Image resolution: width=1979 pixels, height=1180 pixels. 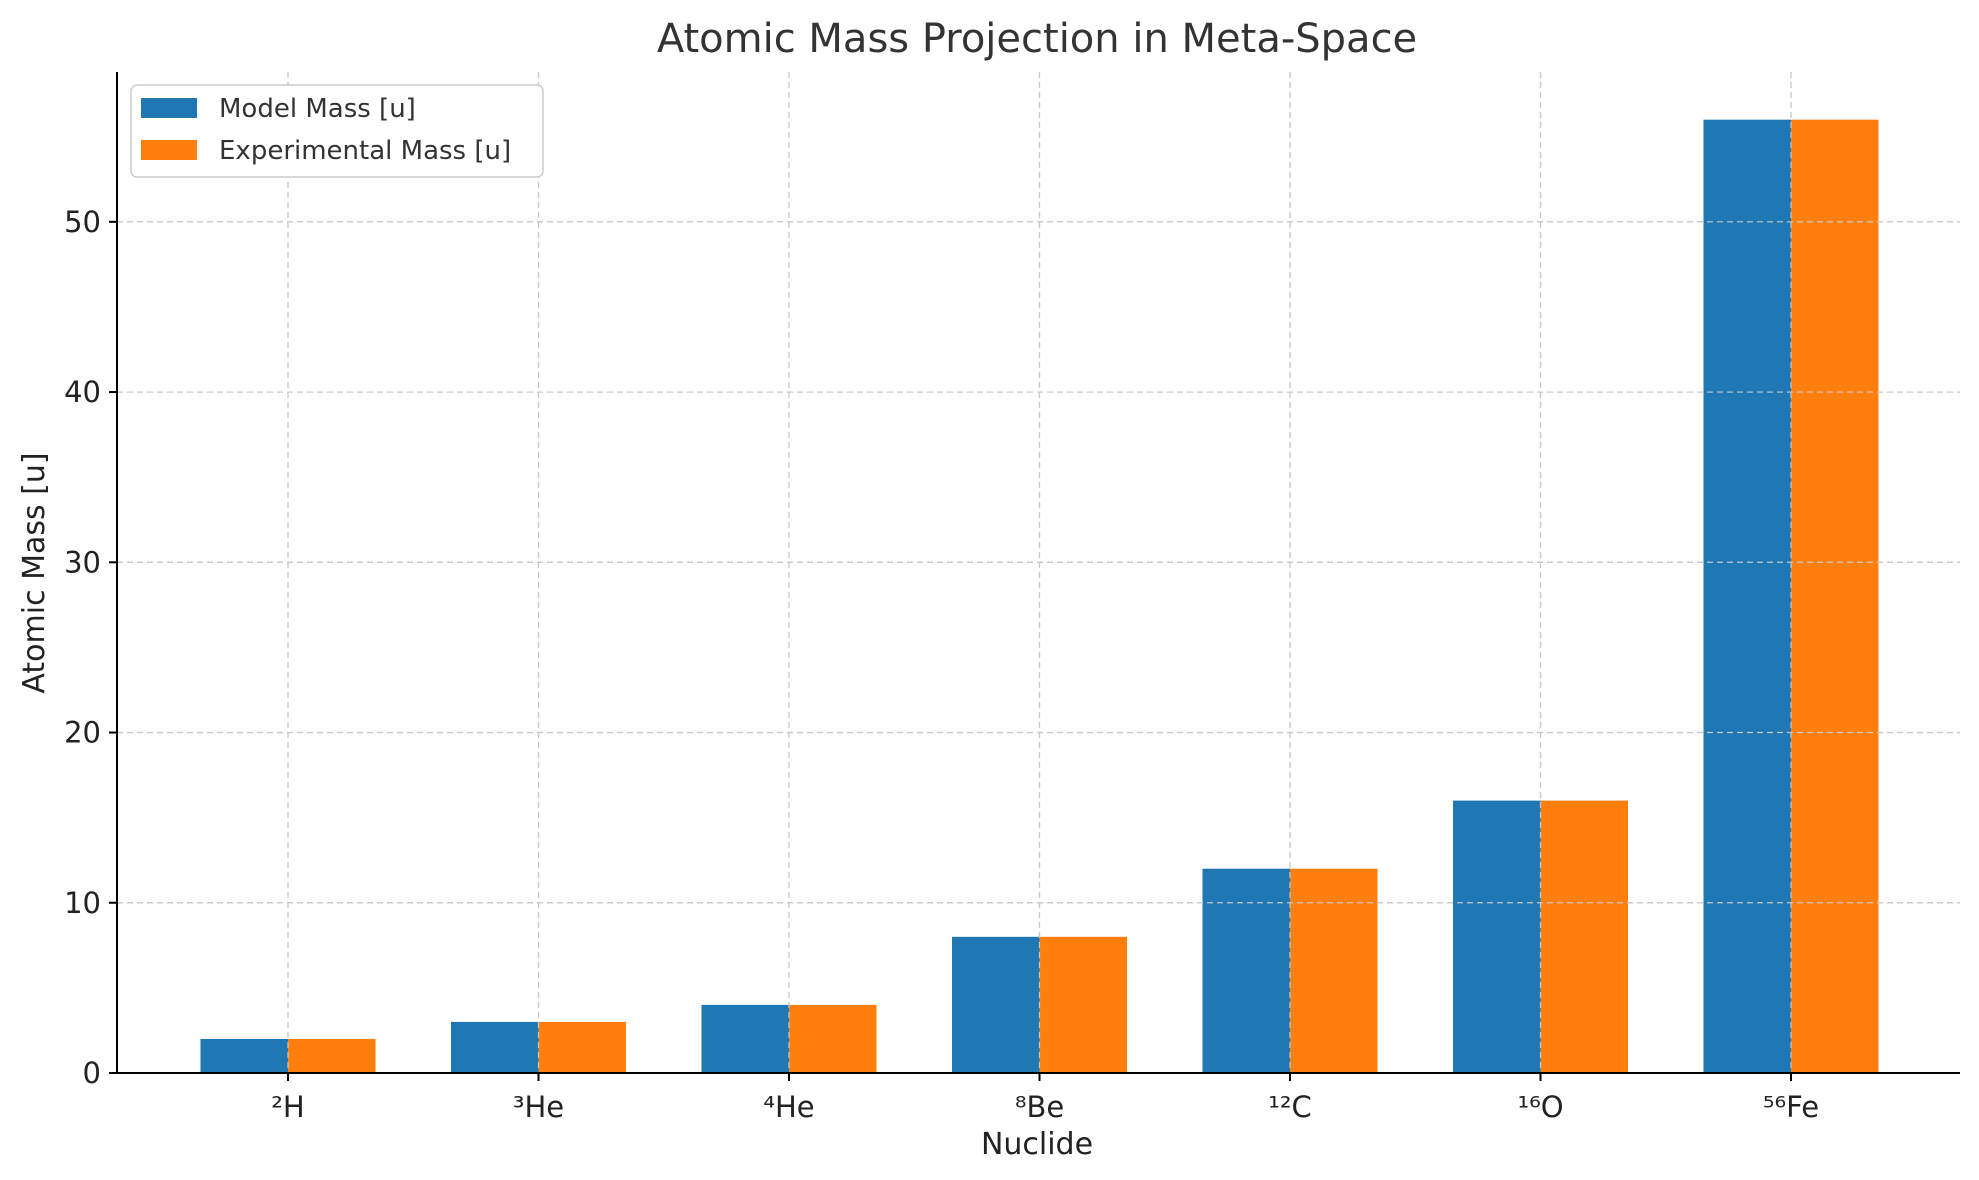 I want to click on y-tick-label-30: 30, so click(x=82, y=562).